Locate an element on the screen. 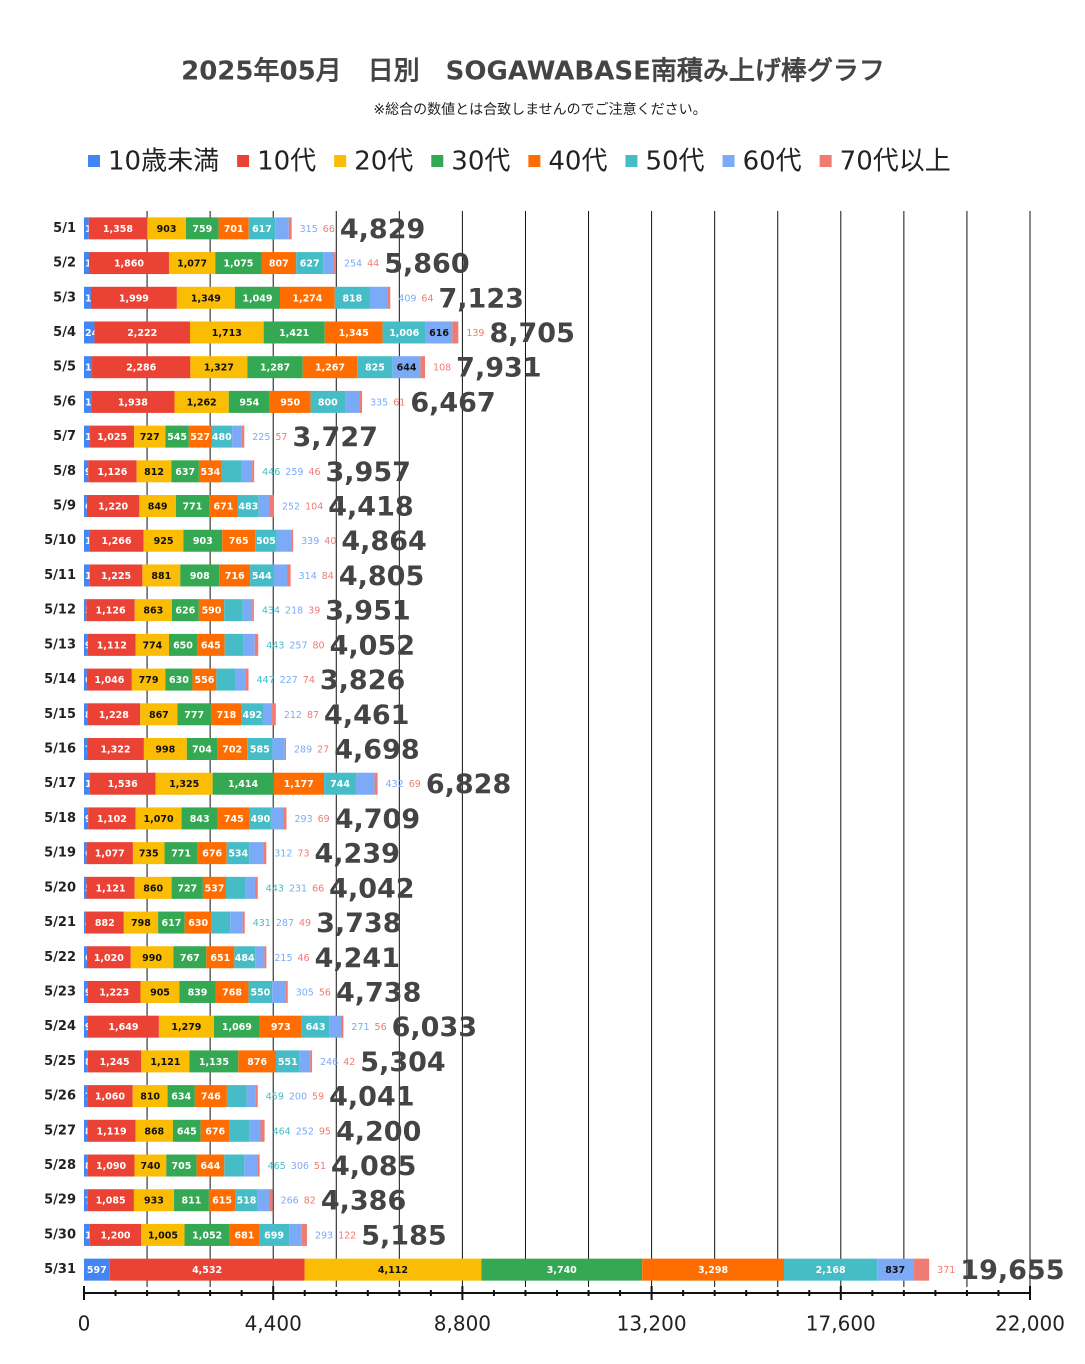 The height and width of the screenshot is (1364, 1085). value-label: 746 is located at coordinates (211, 1097).